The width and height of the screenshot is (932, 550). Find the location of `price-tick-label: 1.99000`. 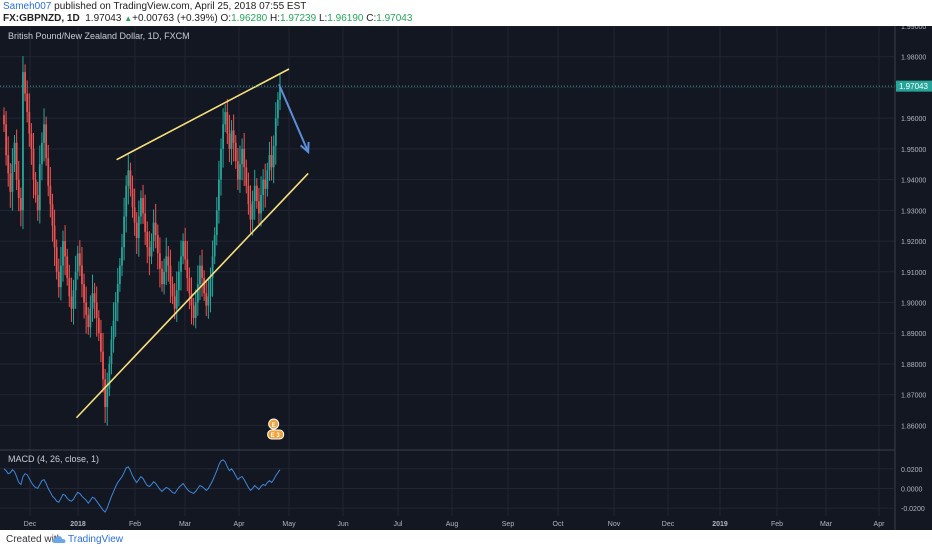

price-tick-label: 1.99000 is located at coordinates (913, 28).